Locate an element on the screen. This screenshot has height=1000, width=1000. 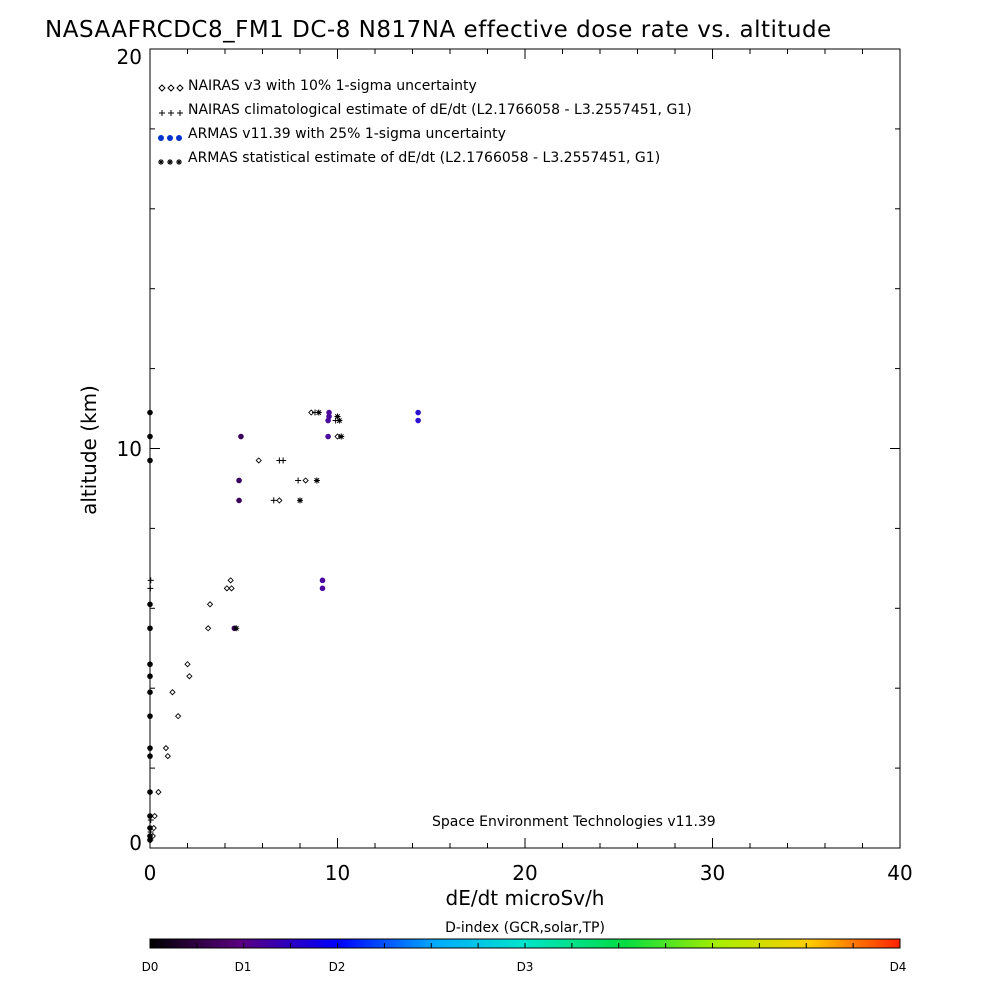
x-tick-label-10: 10 is located at coordinates (337, 873).